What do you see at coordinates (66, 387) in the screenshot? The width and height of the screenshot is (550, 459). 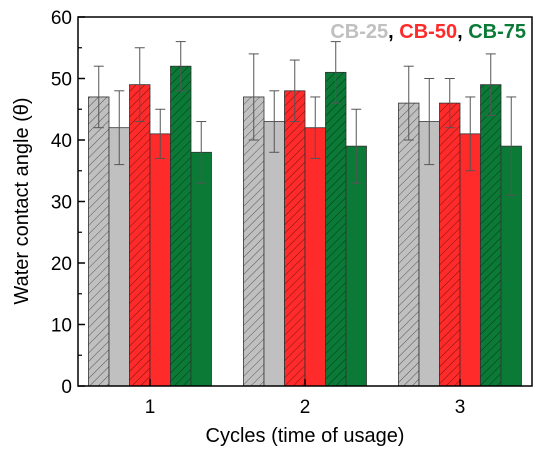 I see `y-tick-label: 0` at bounding box center [66, 387].